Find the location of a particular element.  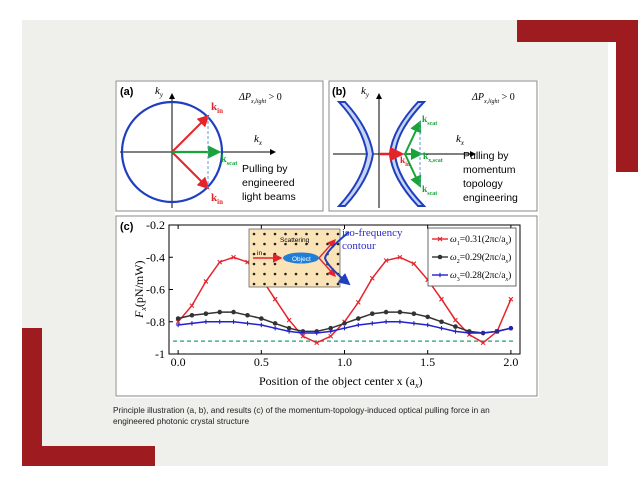

x-tick-label: 0.5 is located at coordinates (261, 362).